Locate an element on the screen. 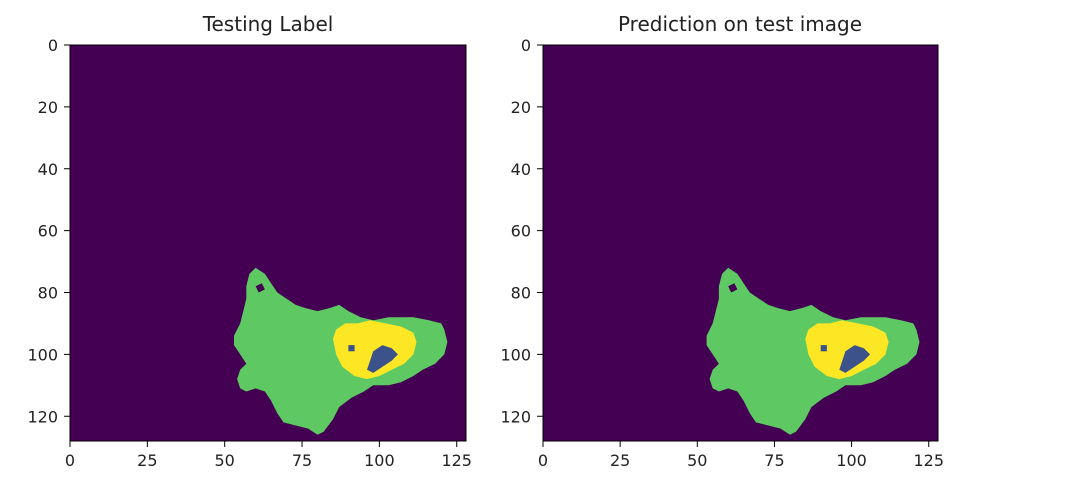  chart-title-testing-label: Testing Label is located at coordinates (268, 24).